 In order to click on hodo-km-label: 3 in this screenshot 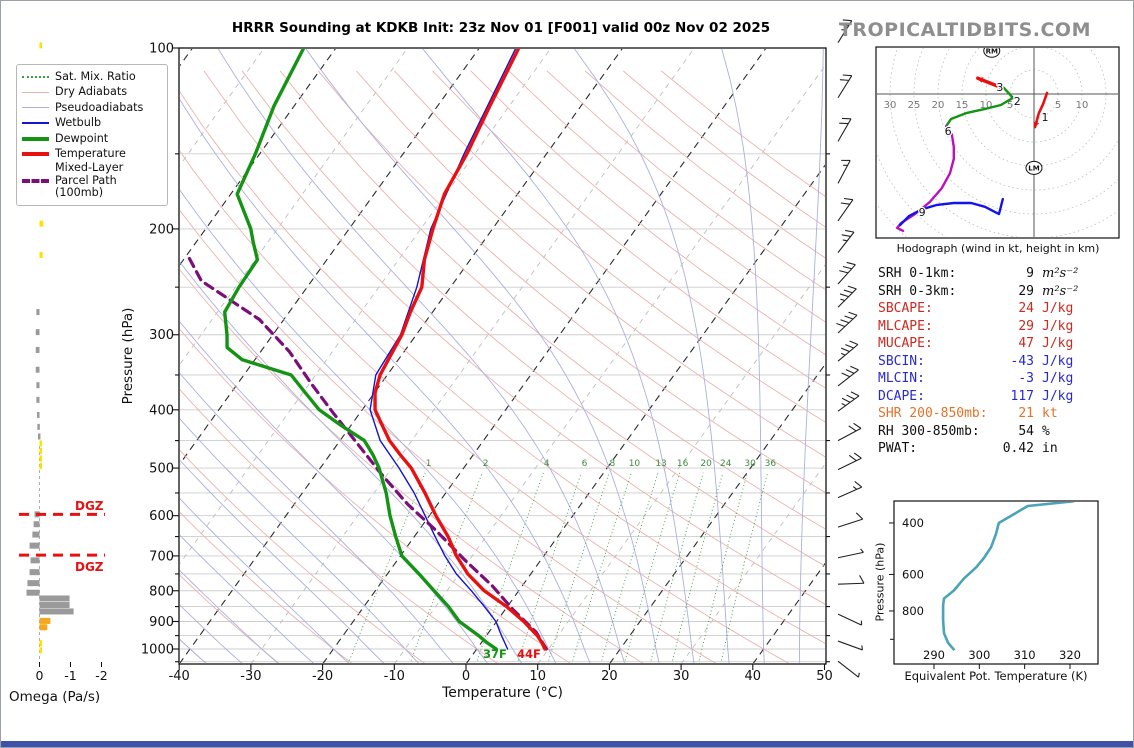, I will do `click(999, 87)`.